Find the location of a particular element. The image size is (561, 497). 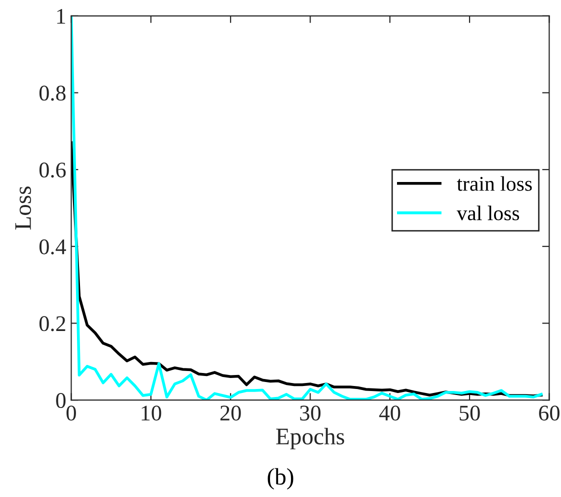

x-axis-title: Epochs is located at coordinates (310, 439).